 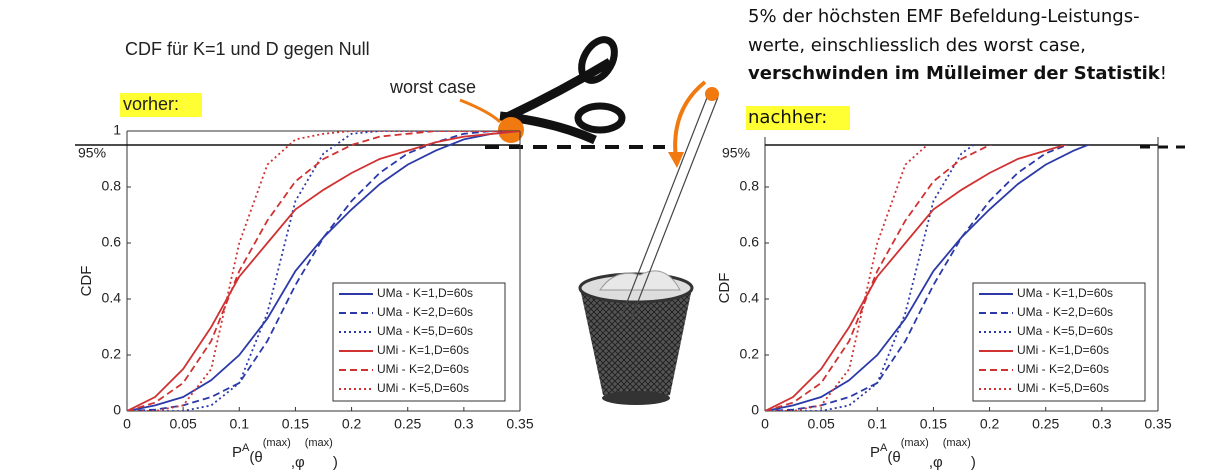 I want to click on trash-bin-icon, so click(x=636, y=337).